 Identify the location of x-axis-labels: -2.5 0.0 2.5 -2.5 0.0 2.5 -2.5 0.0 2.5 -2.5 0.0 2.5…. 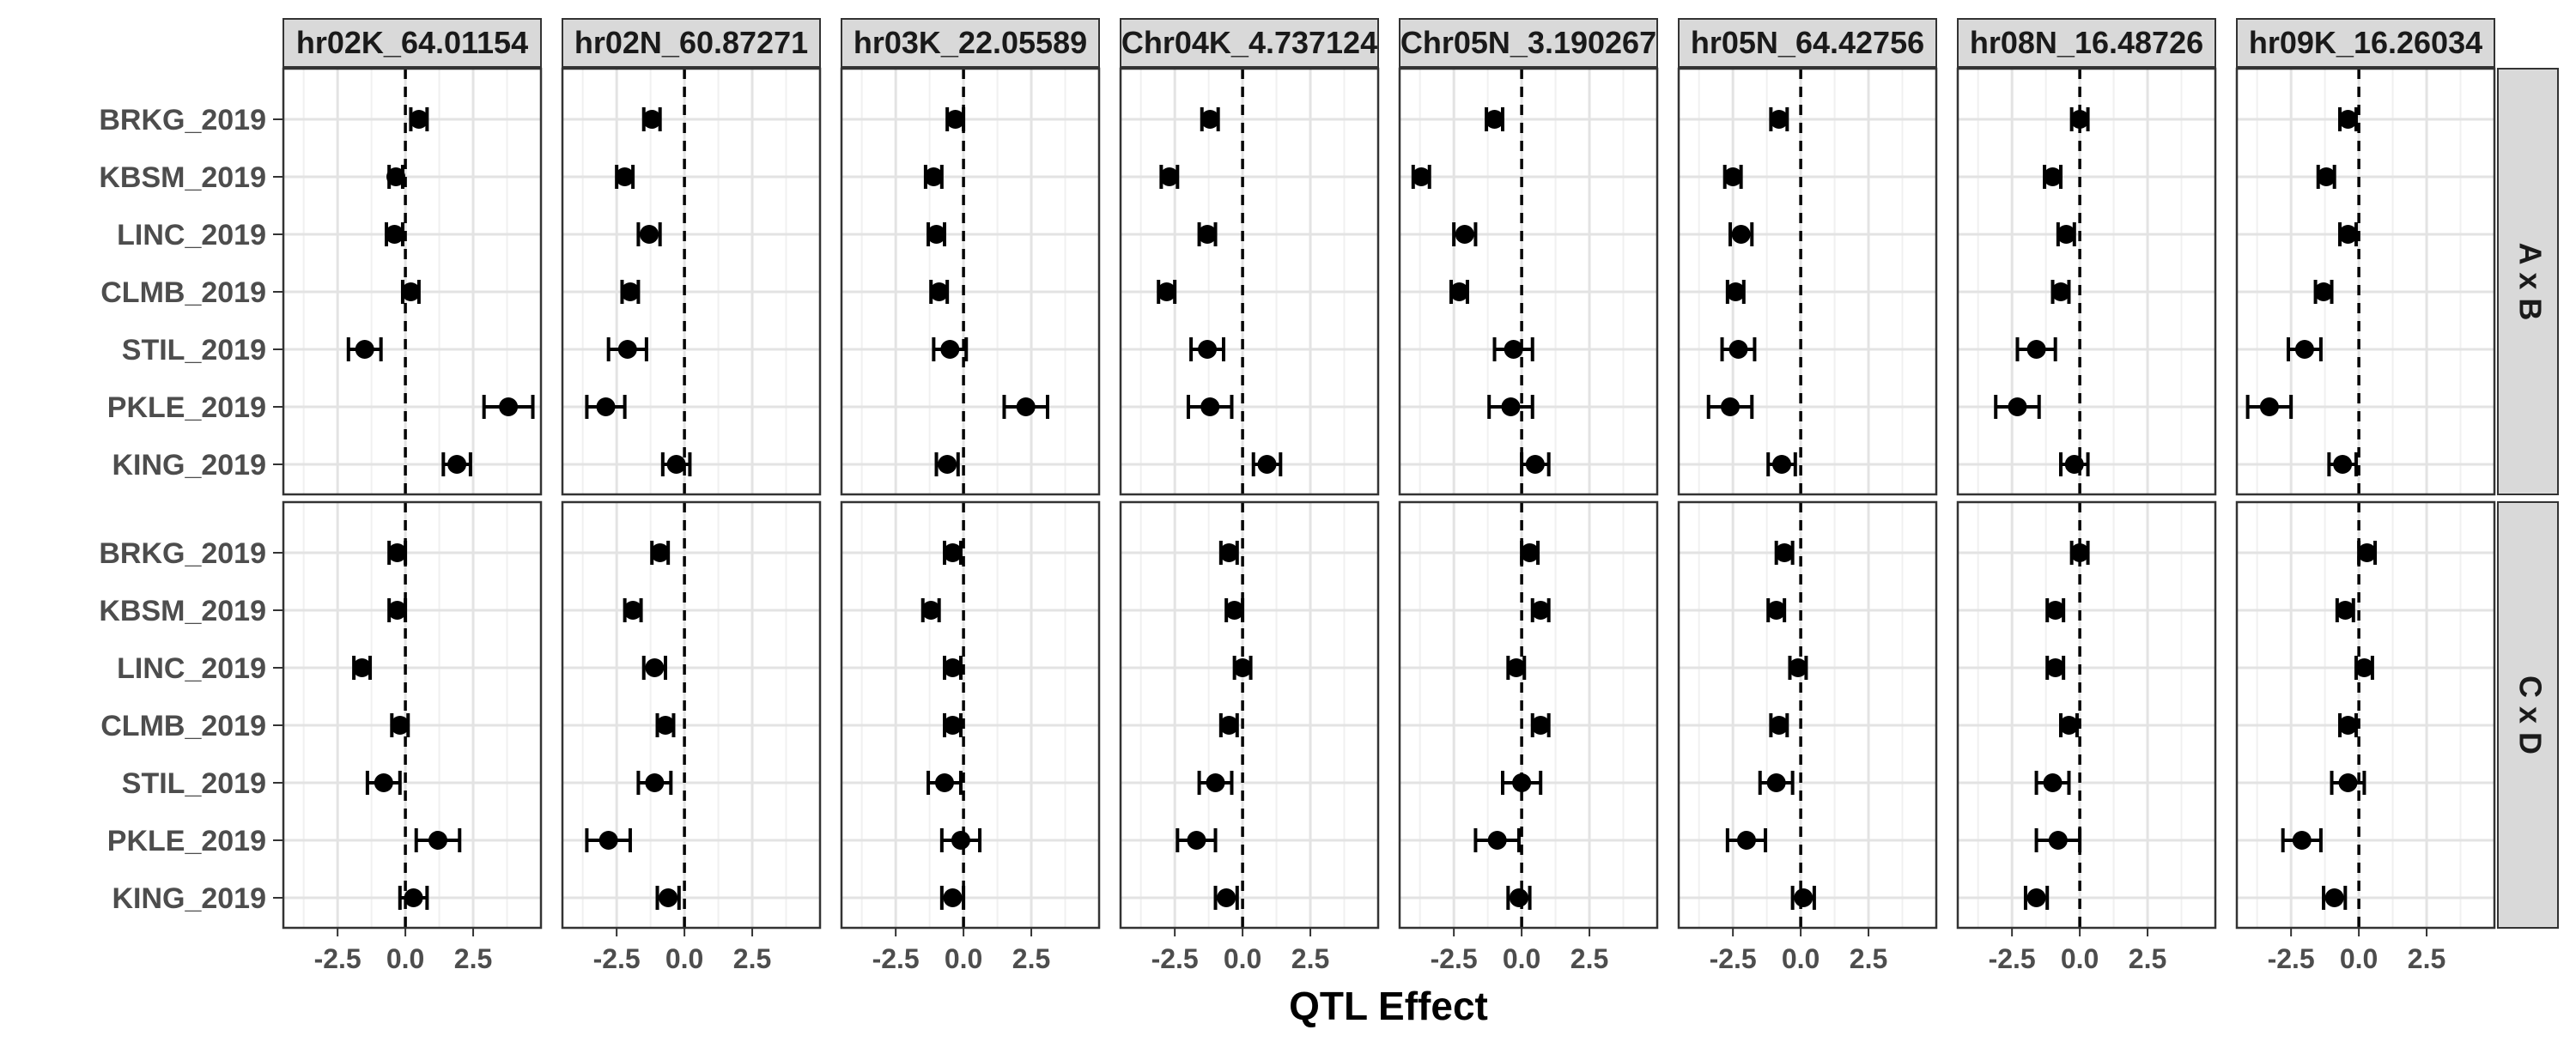
(1379, 951).